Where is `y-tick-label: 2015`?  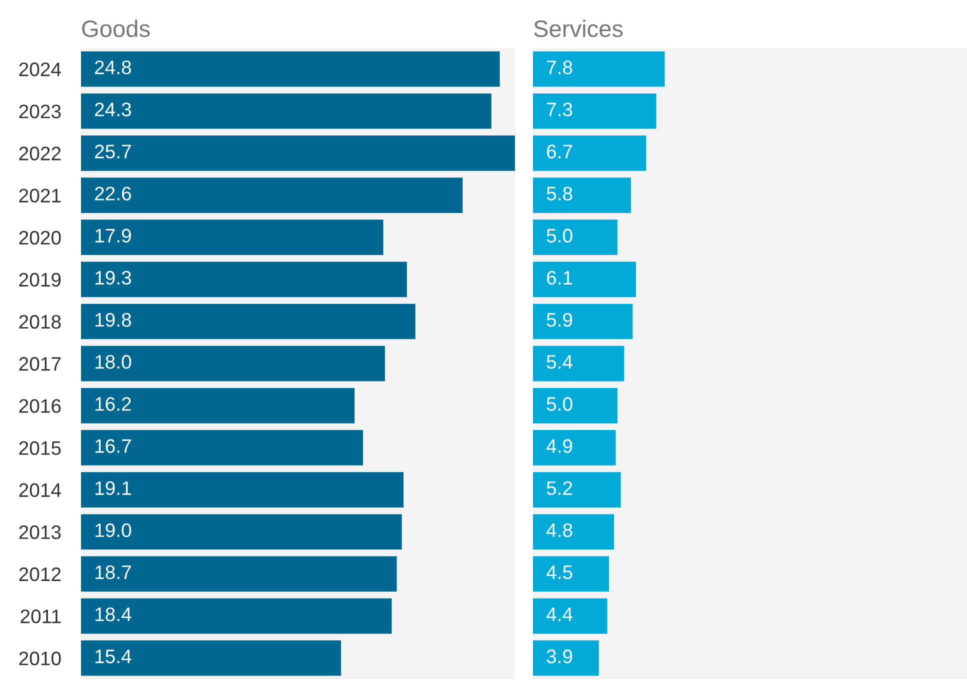
y-tick-label: 2015 is located at coordinates (40, 448).